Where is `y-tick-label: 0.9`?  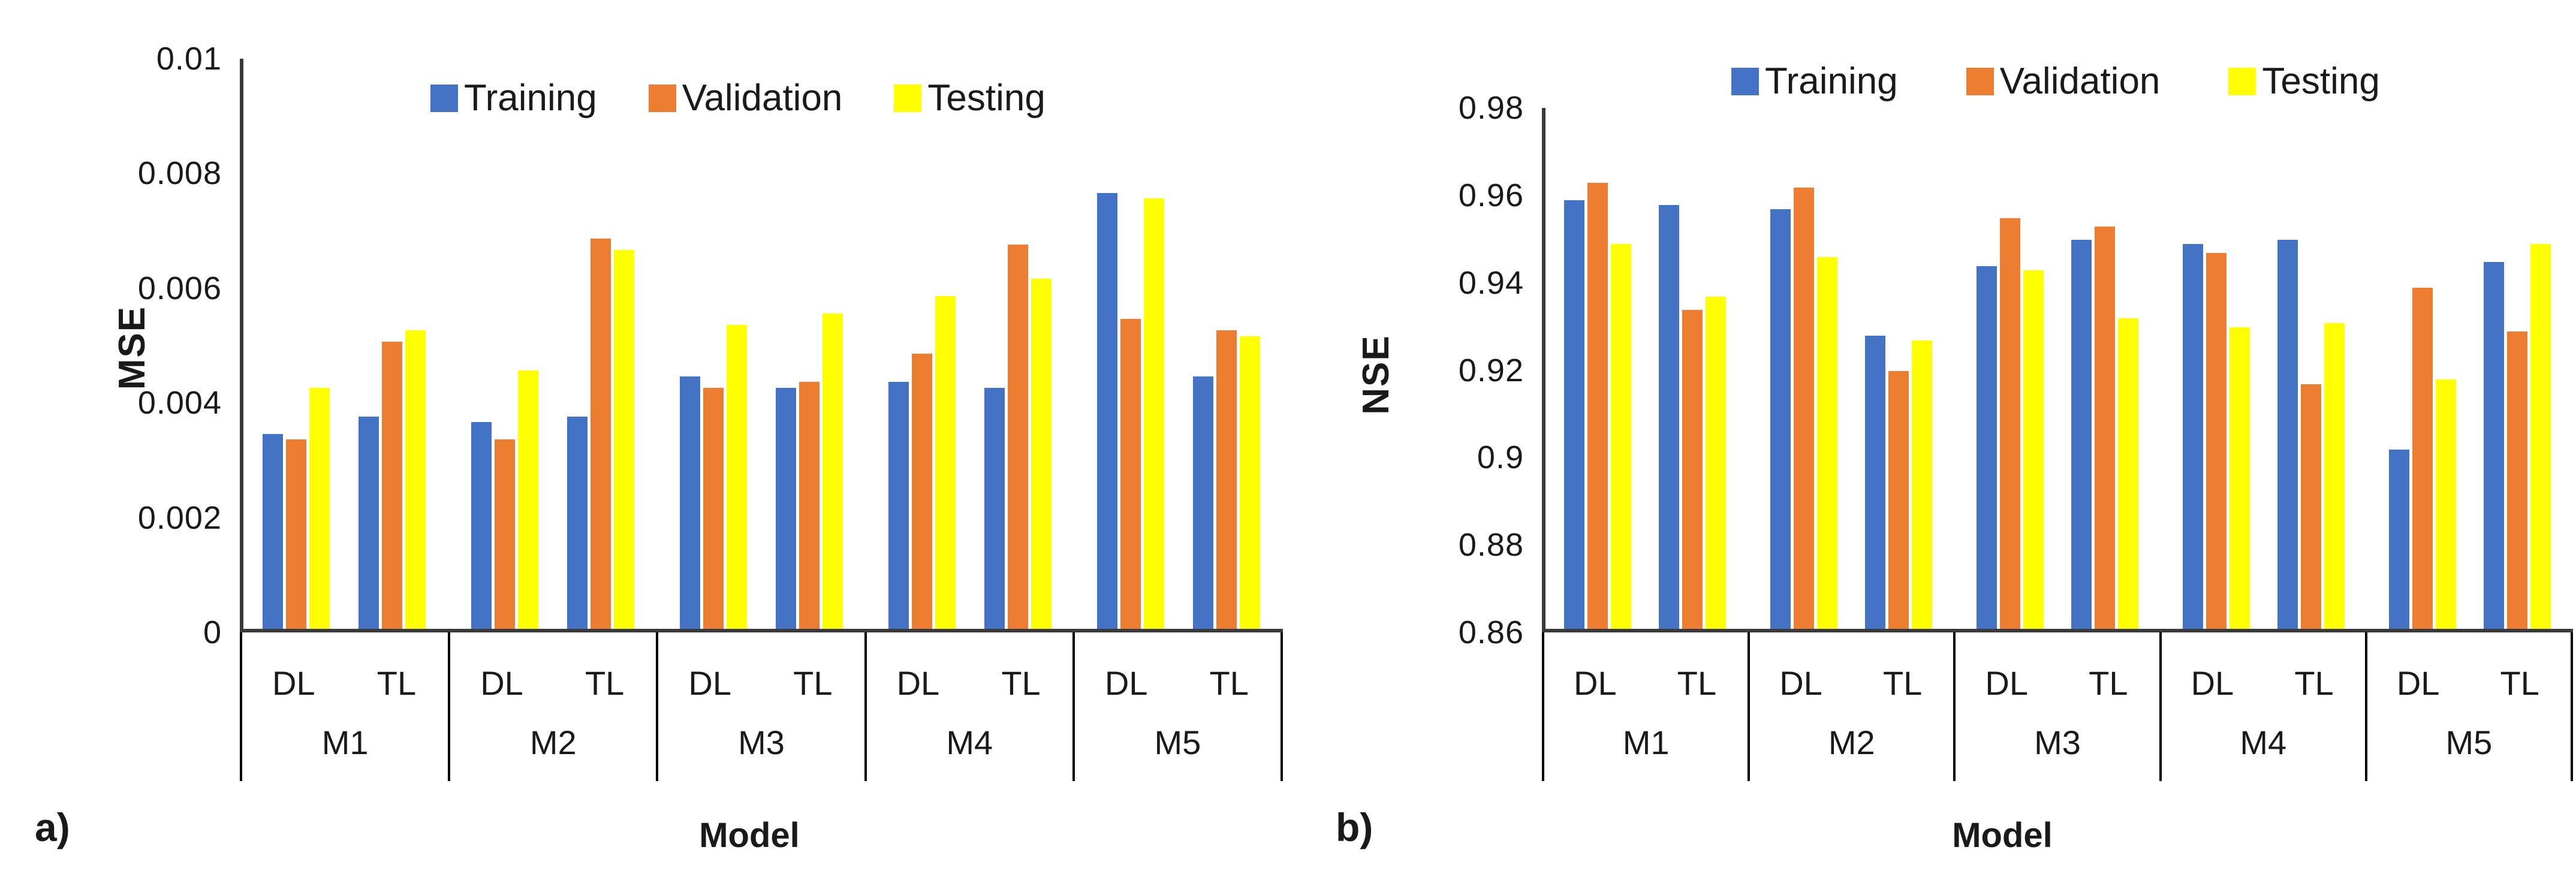
y-tick-label: 0.9 is located at coordinates (1500, 457).